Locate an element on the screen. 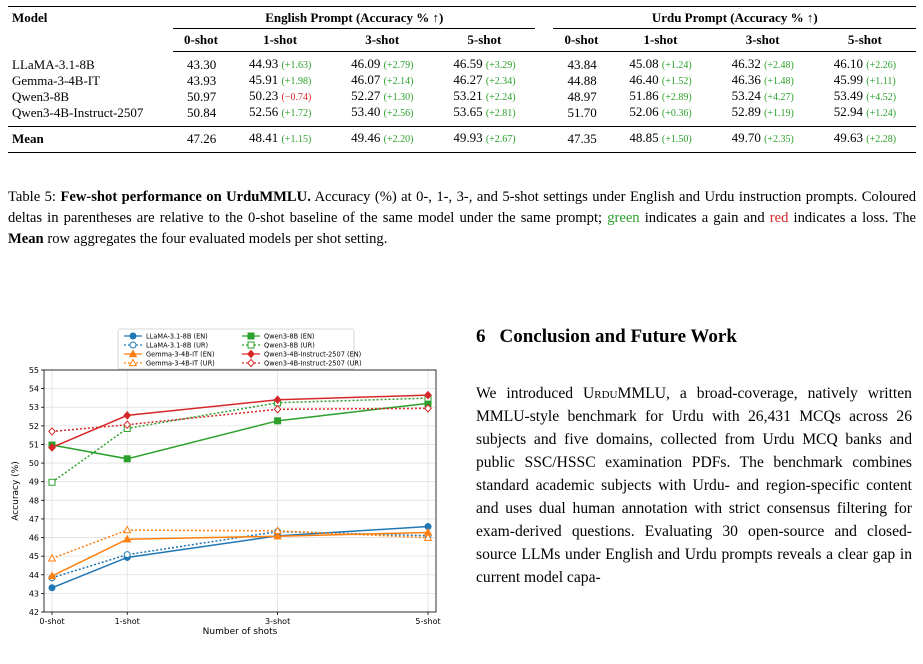  score-cell: 53.49 (+4.52) is located at coordinates (865, 96).